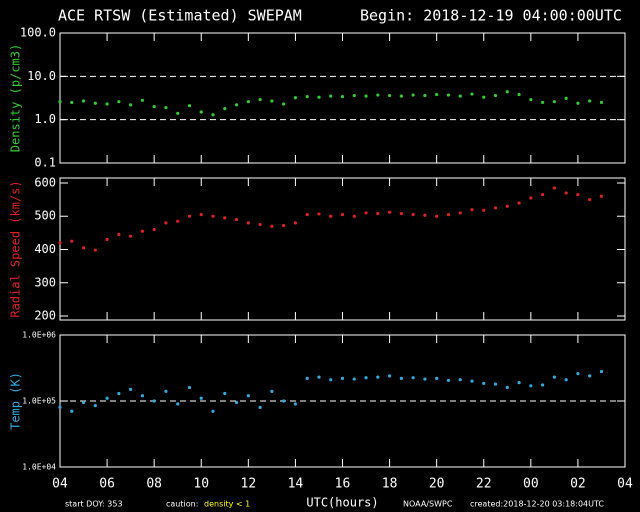 This screenshot has width=640, height=512. Describe the element at coordinates (60, 484) in the screenshot. I see `x-tick-label: 04` at that location.